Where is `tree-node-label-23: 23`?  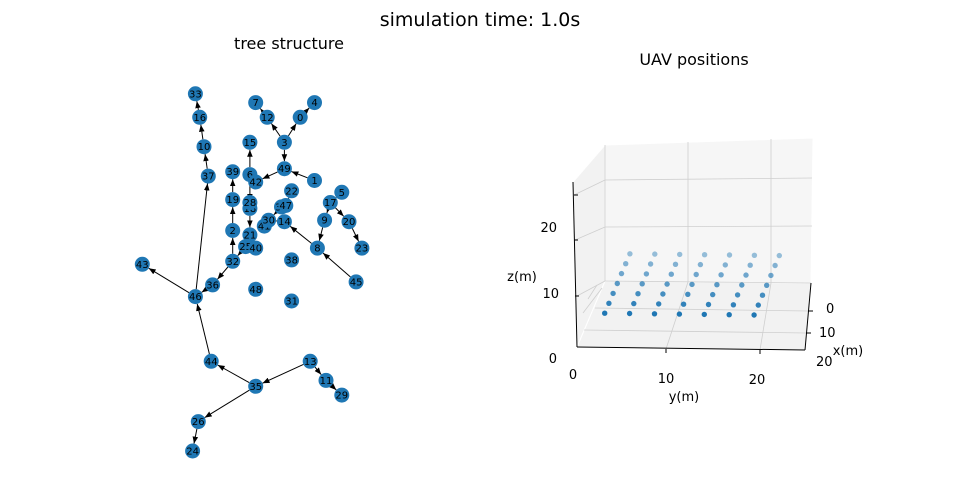
tree-node-label-23: 23 is located at coordinates (362, 249).